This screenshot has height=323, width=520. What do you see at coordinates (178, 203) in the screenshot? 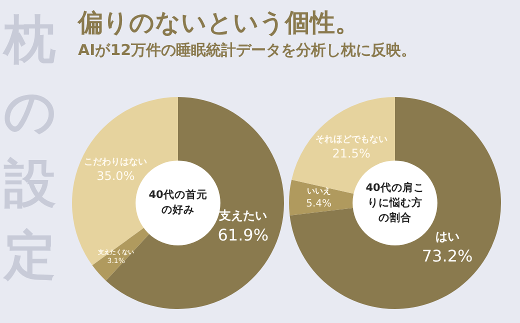
I see `text: 40代の首元の好み` at bounding box center [178, 203].